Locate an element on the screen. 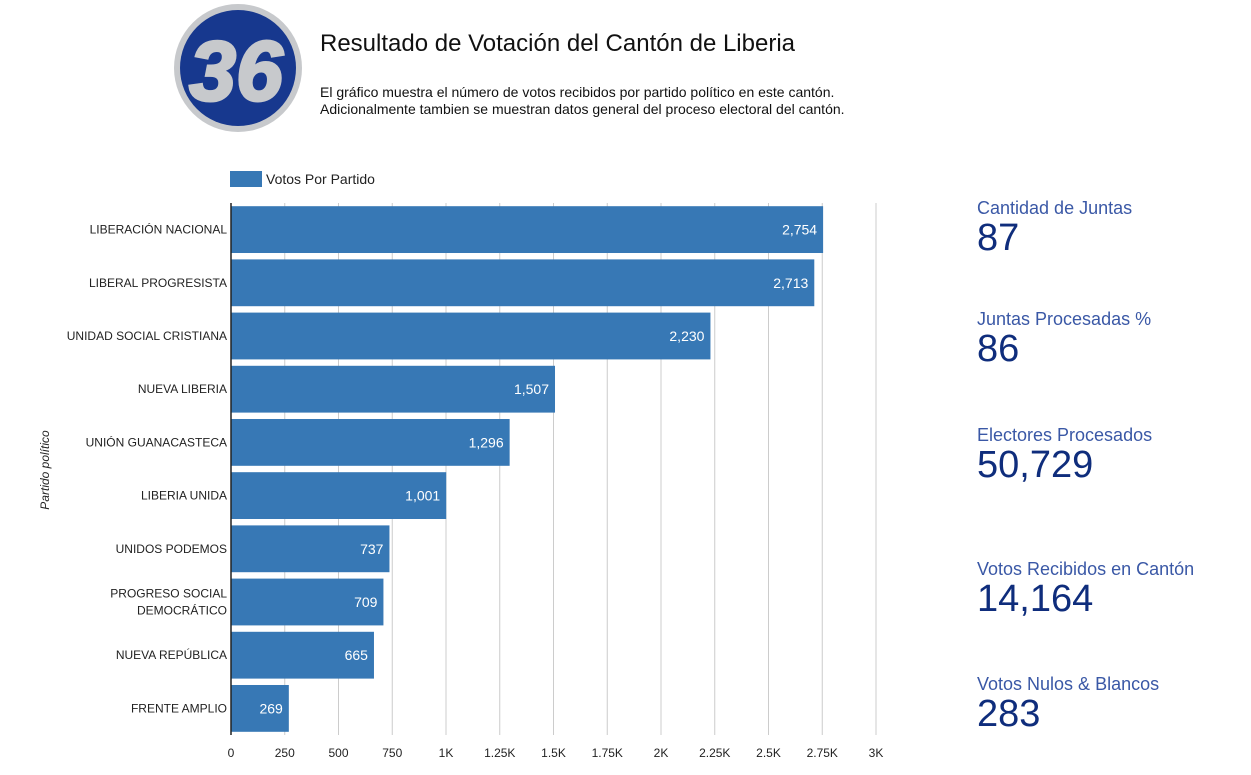 Image resolution: width=1251 pixels, height=775 pixels. category-label: UNIDOS PODEMOS is located at coordinates (171, 549).